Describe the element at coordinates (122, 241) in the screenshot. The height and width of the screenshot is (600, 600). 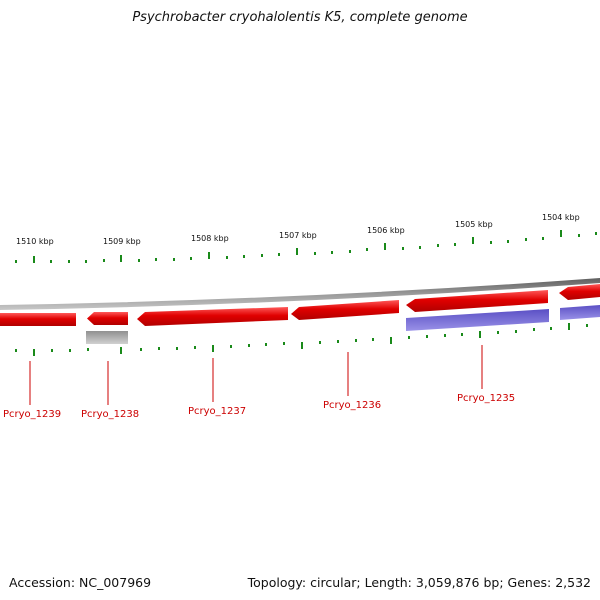
I see `kbp-label: 1509 kbp` at that location.